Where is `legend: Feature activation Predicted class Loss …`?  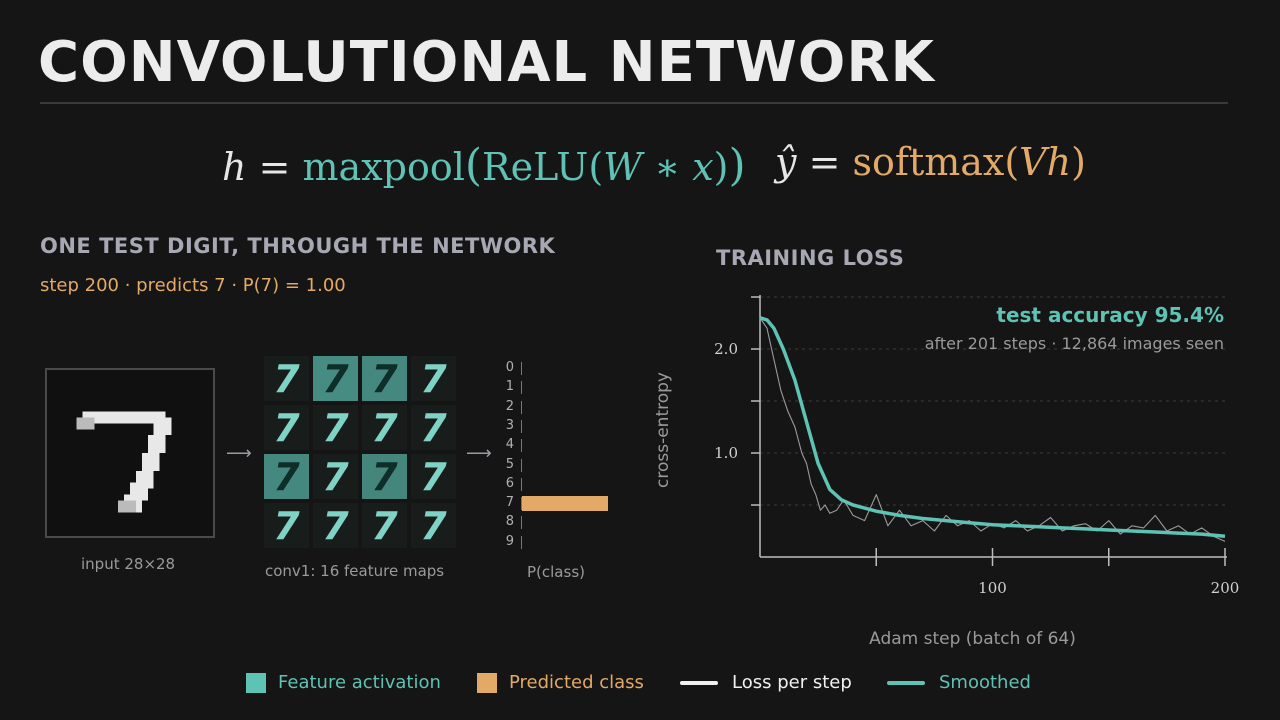
legend: Feature activation Predicted class Loss … is located at coordinates (640, 687).